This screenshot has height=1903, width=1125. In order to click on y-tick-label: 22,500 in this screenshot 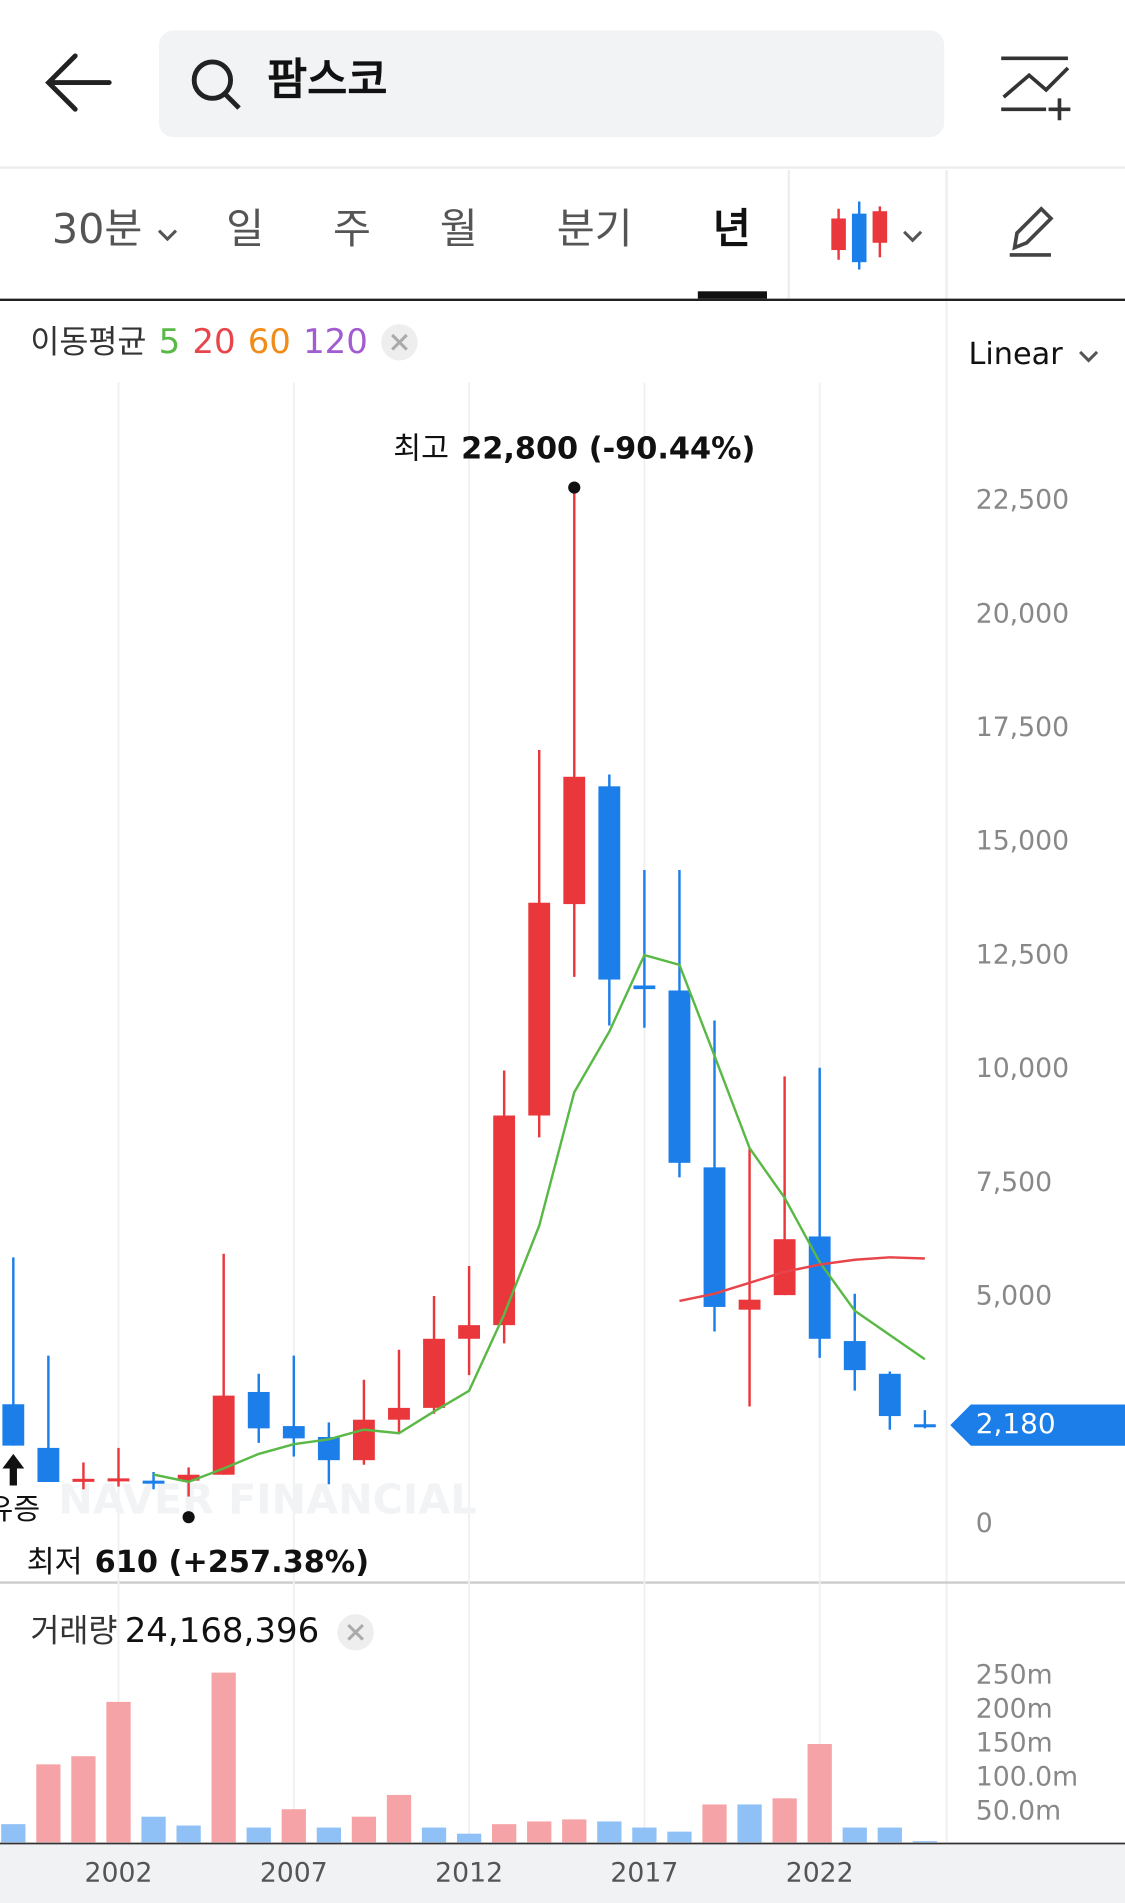, I will do `click(1022, 500)`.